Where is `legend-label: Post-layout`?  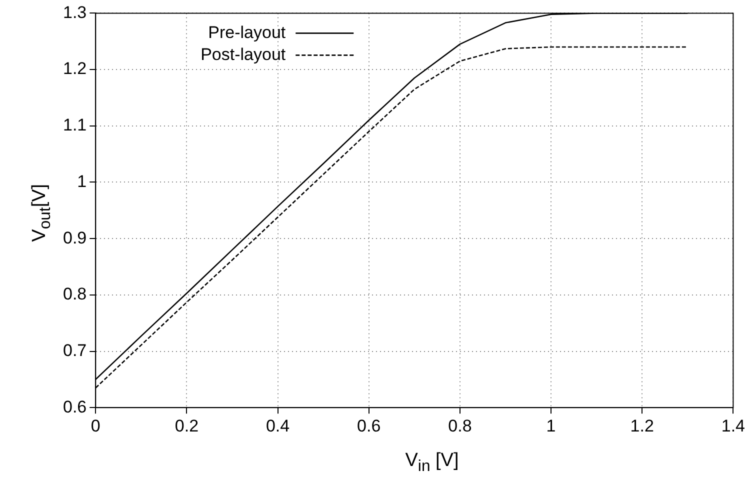
legend-label: Post-layout is located at coordinates (243, 54).